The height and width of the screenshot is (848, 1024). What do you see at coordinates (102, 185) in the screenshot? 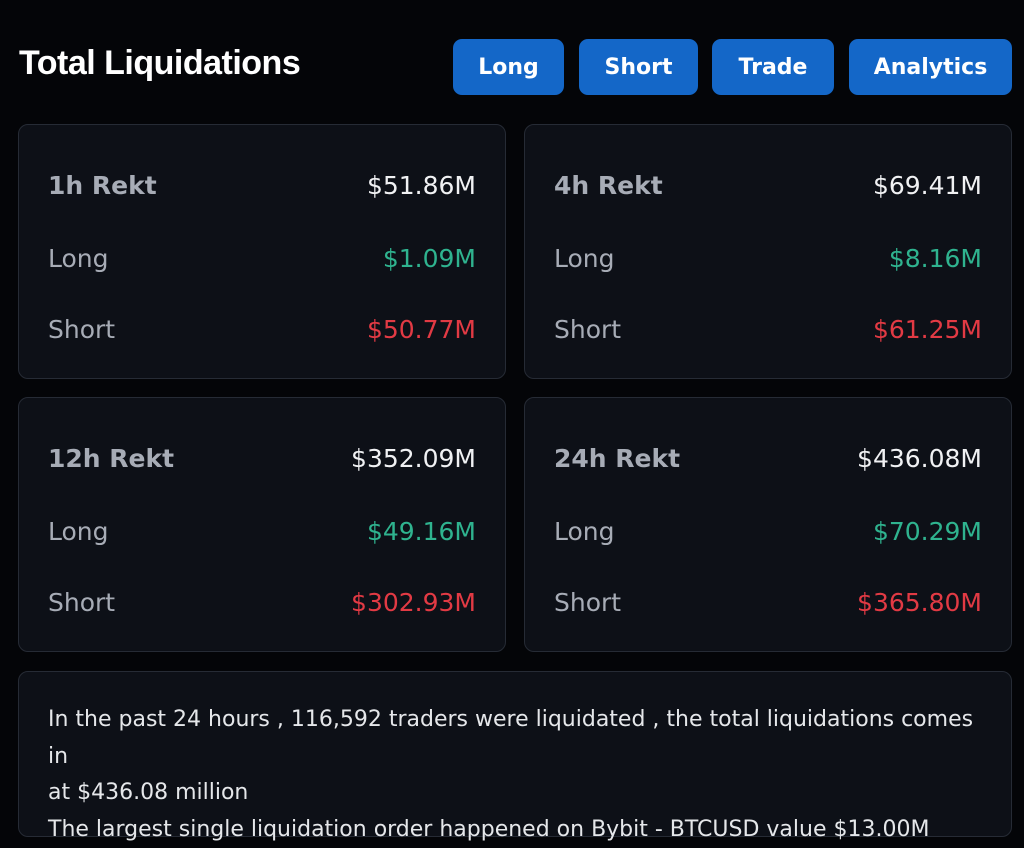
I see `period-label: 1h Rekt` at bounding box center [102, 185].